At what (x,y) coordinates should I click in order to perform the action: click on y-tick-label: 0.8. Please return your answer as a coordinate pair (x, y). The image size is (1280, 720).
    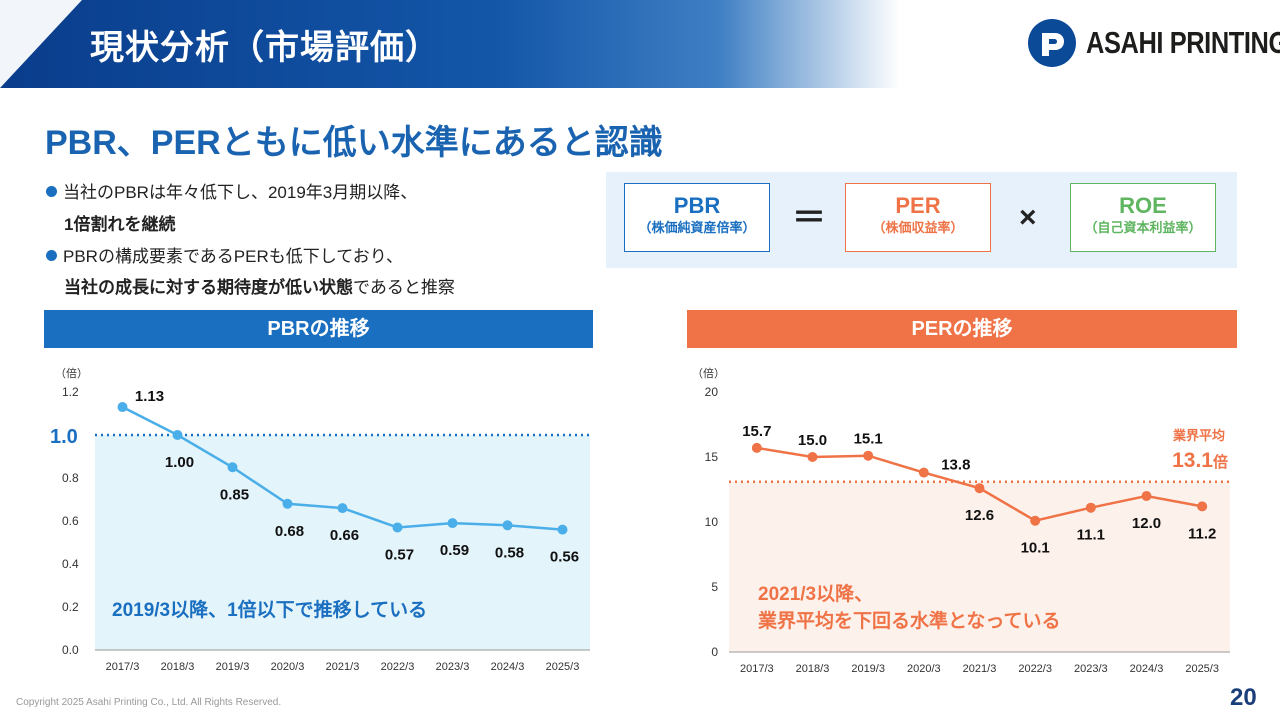
    Looking at the image, I should click on (70, 478).